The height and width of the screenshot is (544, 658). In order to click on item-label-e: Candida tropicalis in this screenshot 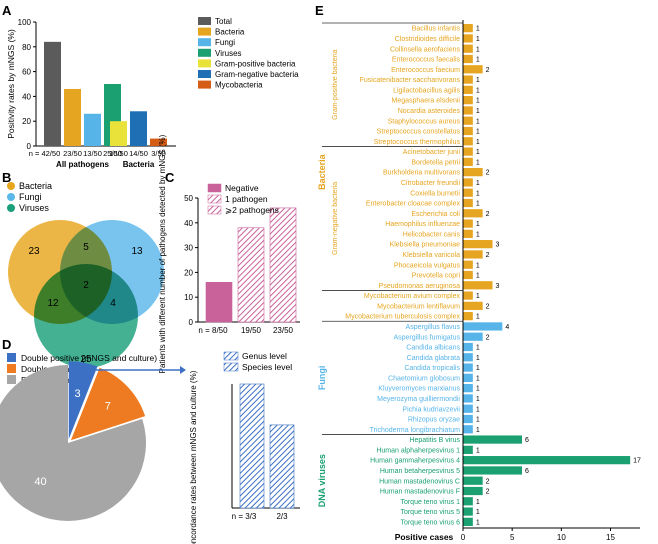, I will do `click(432, 368)`.